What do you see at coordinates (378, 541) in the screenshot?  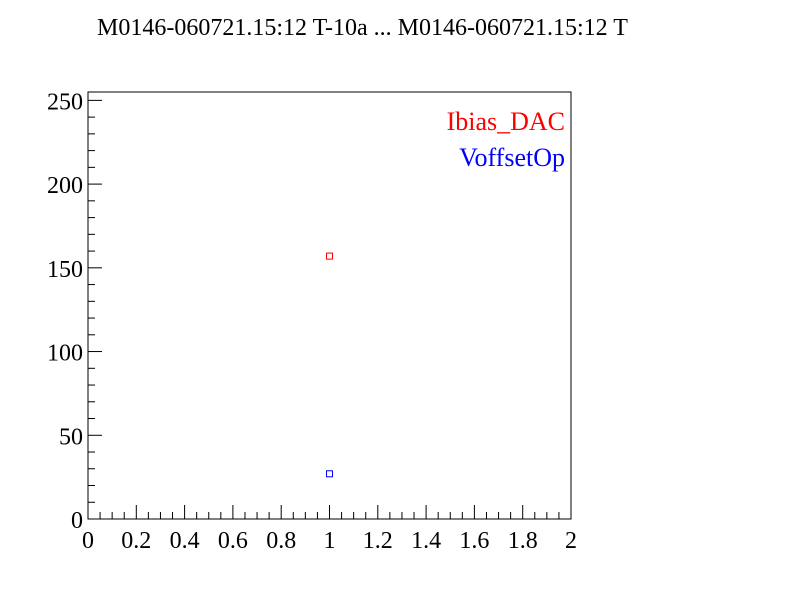 I see `x-tick-label: 1.2` at bounding box center [378, 541].